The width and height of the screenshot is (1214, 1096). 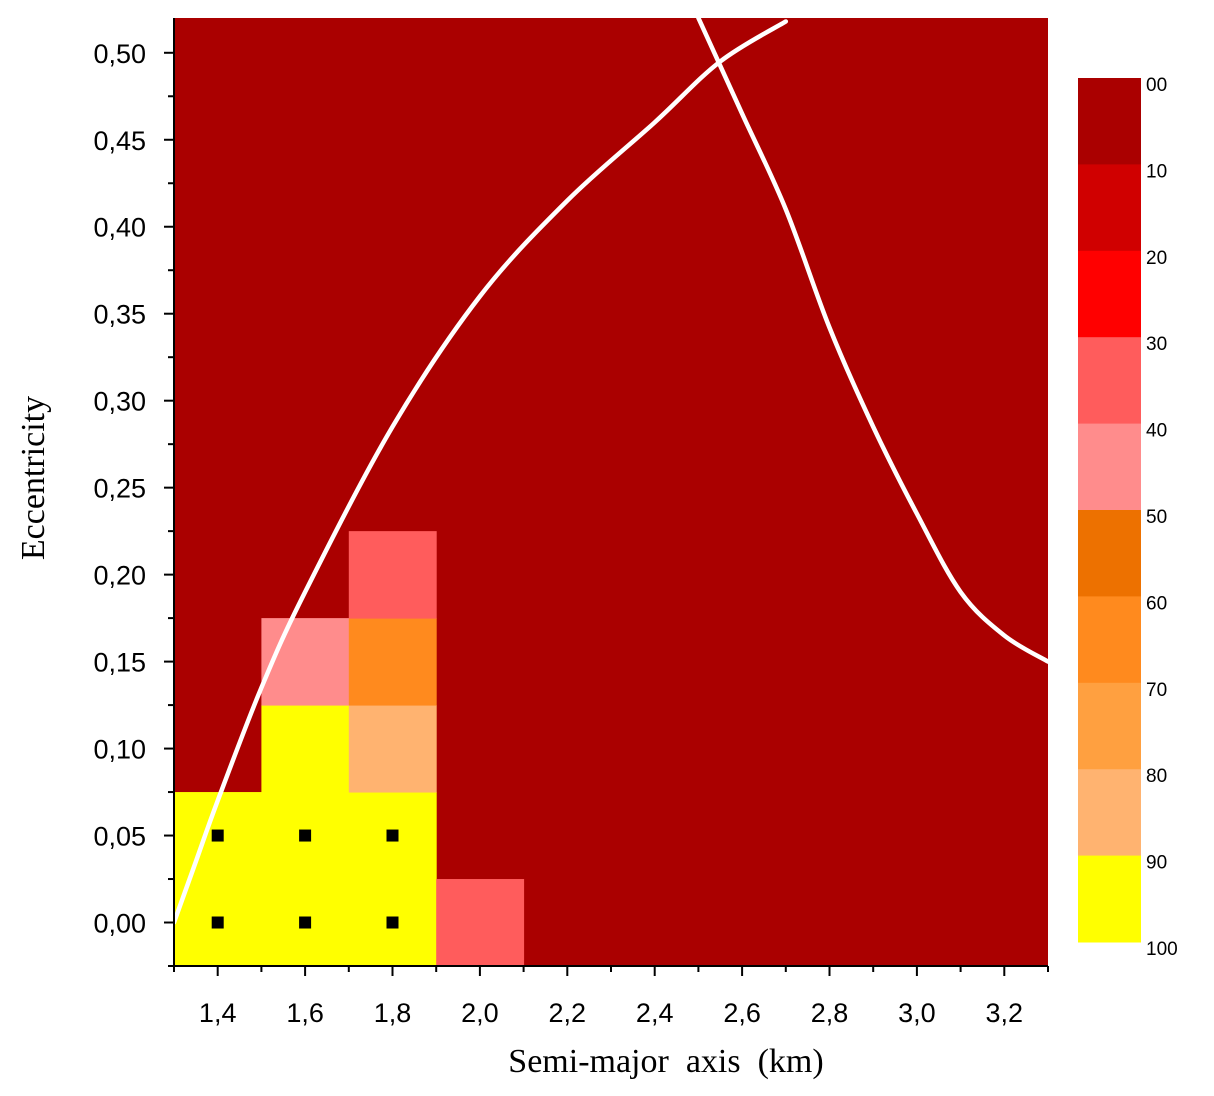 I want to click on colorbar-label: 00, so click(x=1156, y=85).